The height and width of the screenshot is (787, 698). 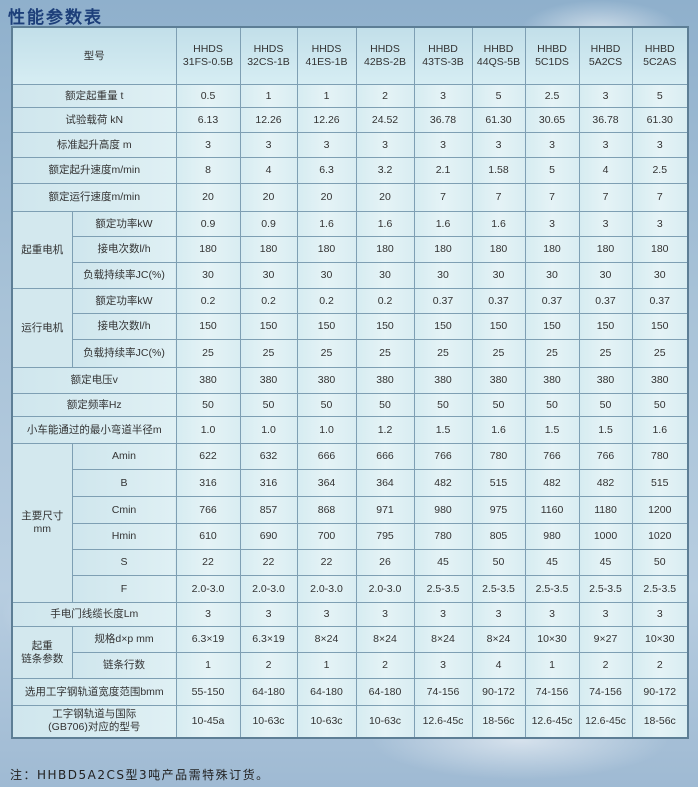 I want to click on value-cell: 971, so click(x=385, y=510).